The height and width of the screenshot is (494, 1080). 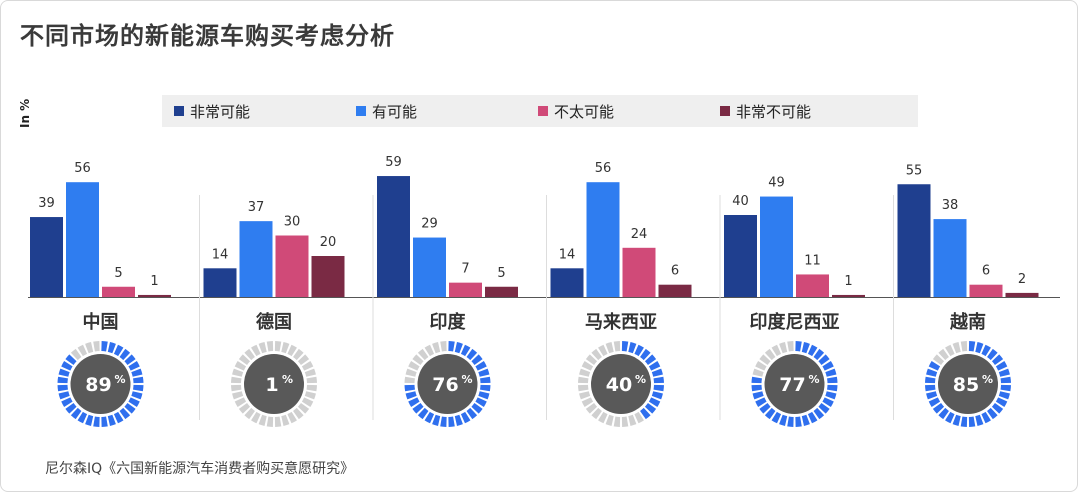 I want to click on donut-value-中国: 89, so click(x=98, y=385).